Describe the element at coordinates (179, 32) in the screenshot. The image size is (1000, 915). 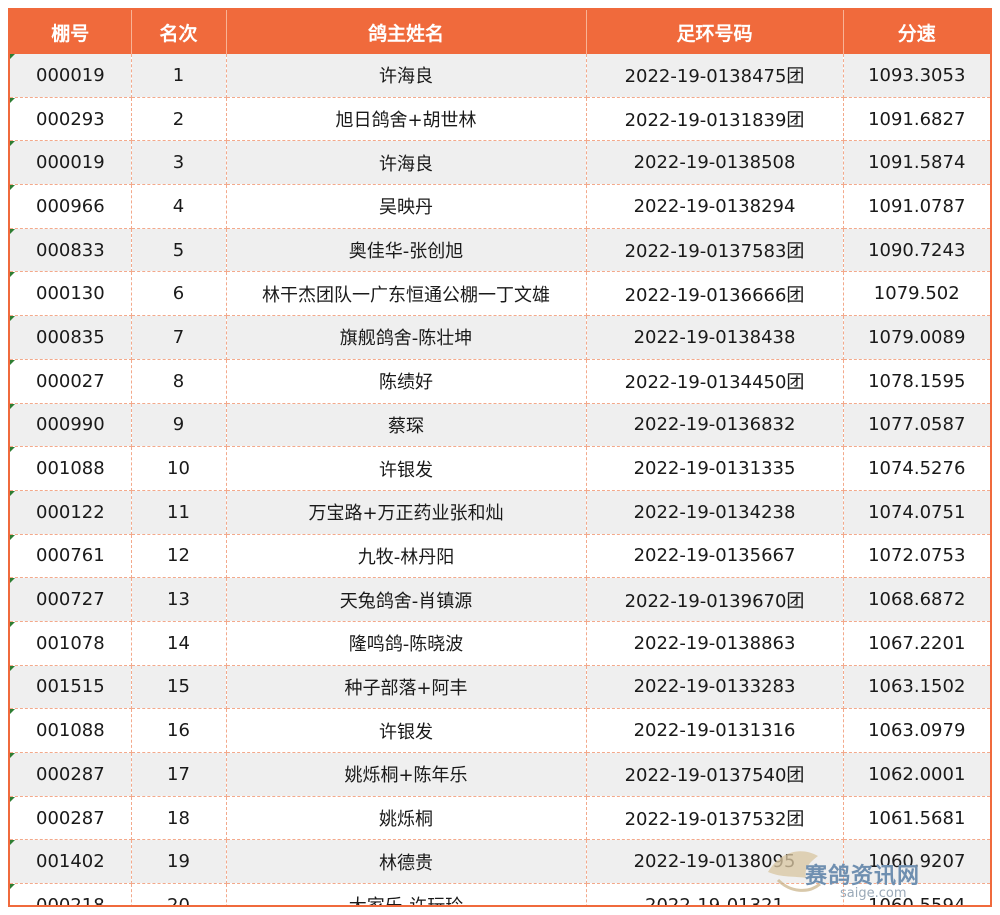
I see `header-rank: 名次` at that location.